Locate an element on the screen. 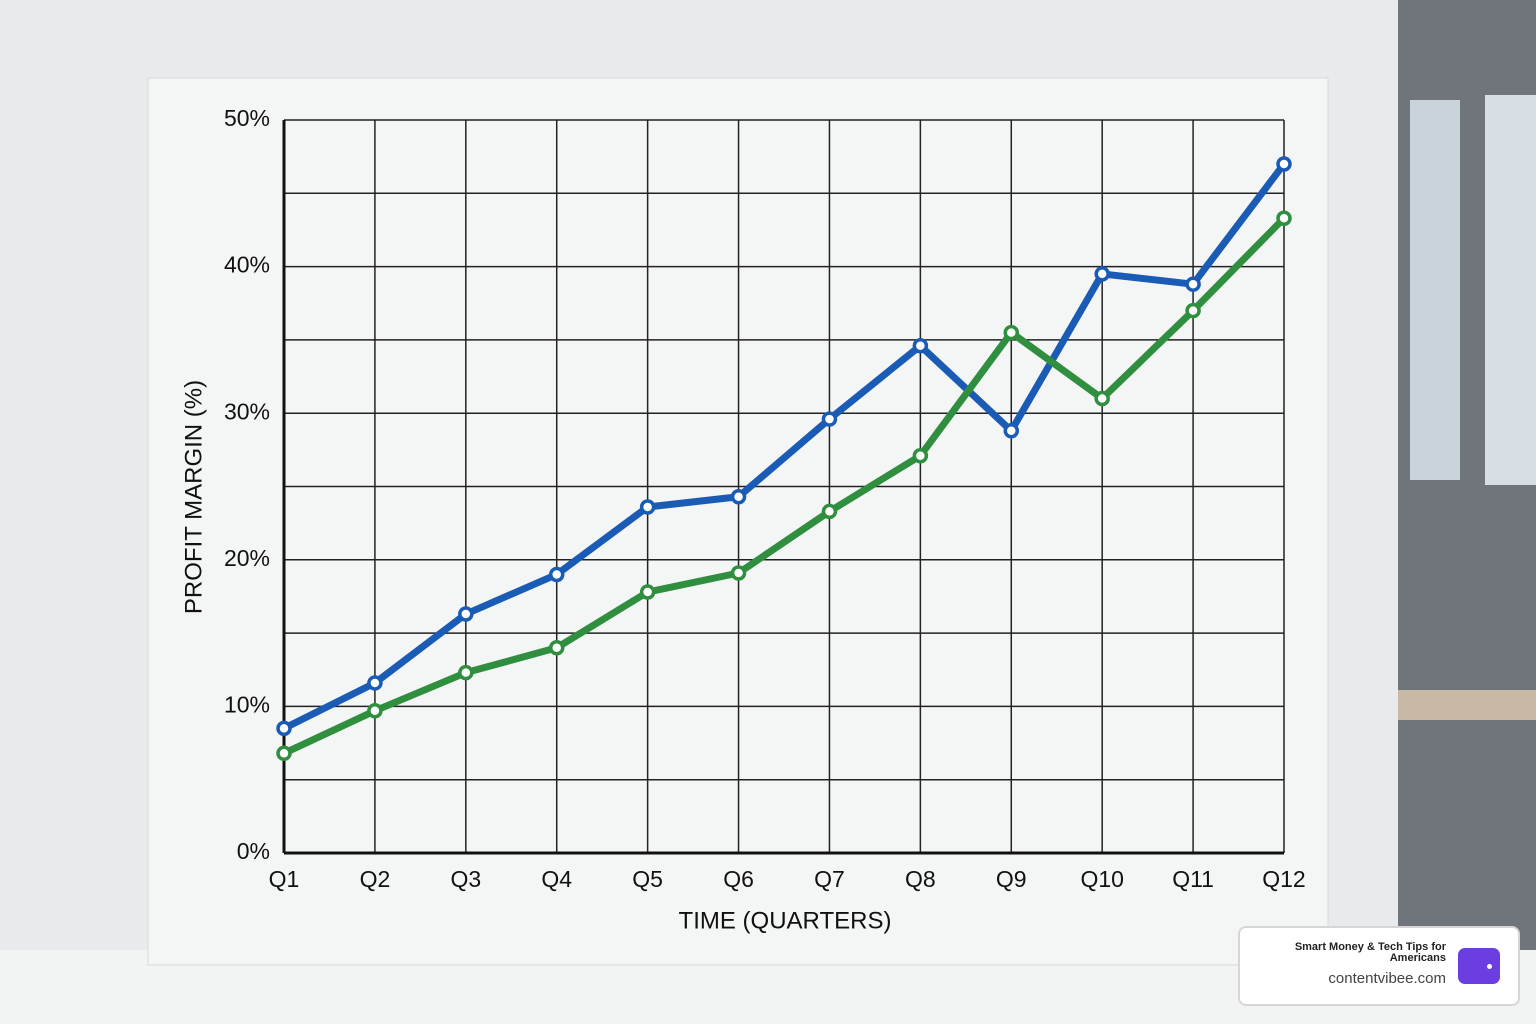  desk is located at coordinates (1467, 705).